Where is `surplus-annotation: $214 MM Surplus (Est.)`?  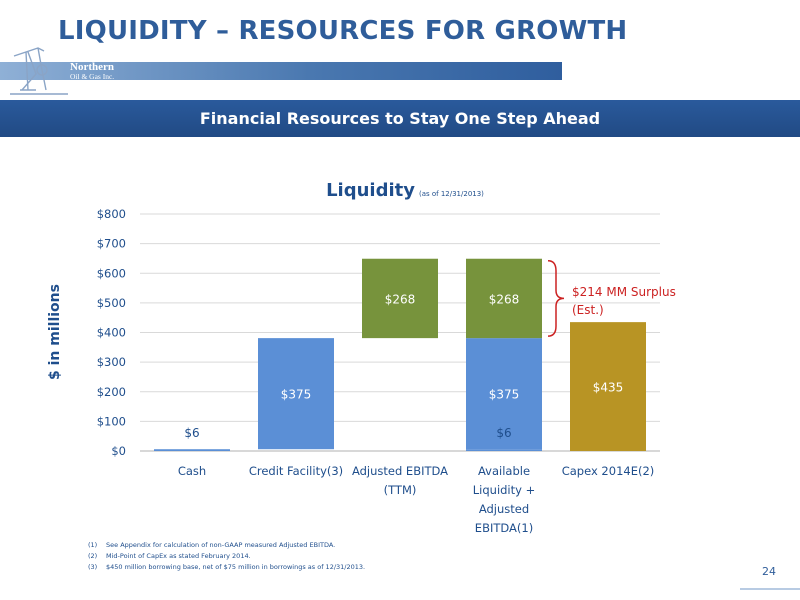 surplus-annotation: $214 MM Surplus (Est.) is located at coordinates (642, 301).